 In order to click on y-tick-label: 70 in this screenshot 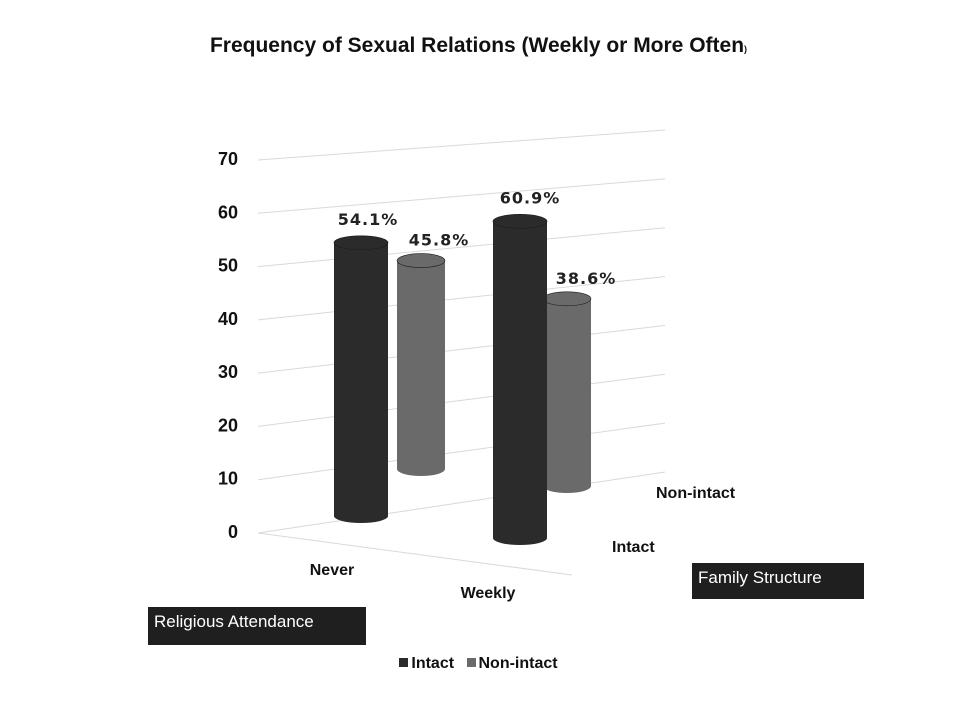, I will do `click(228, 159)`.